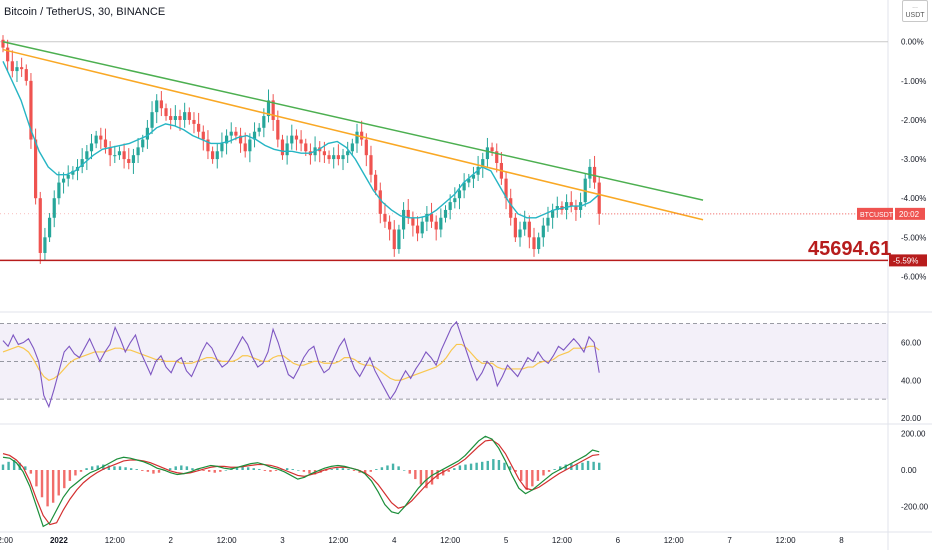  Describe the element at coordinates (85, 12) in the screenshot. I see `chart-title: Bitcoin / TetherUS, 30, BINANCE` at that location.